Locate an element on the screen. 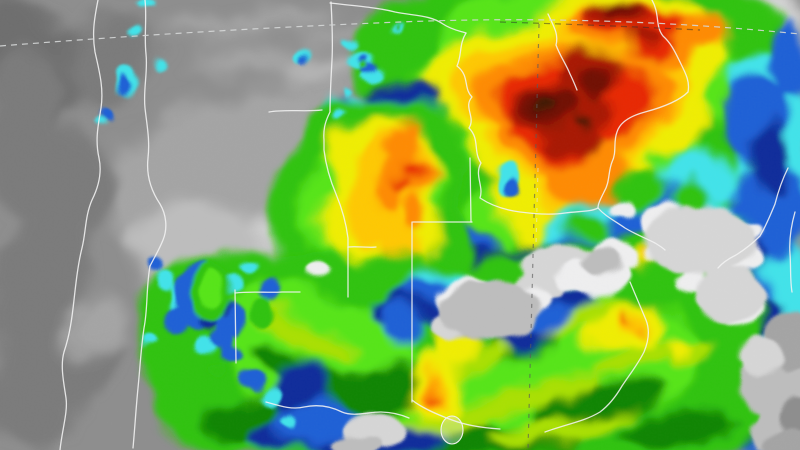 This screenshot has height=450, width=800. river-parana-east is located at coordinates (631, 229).